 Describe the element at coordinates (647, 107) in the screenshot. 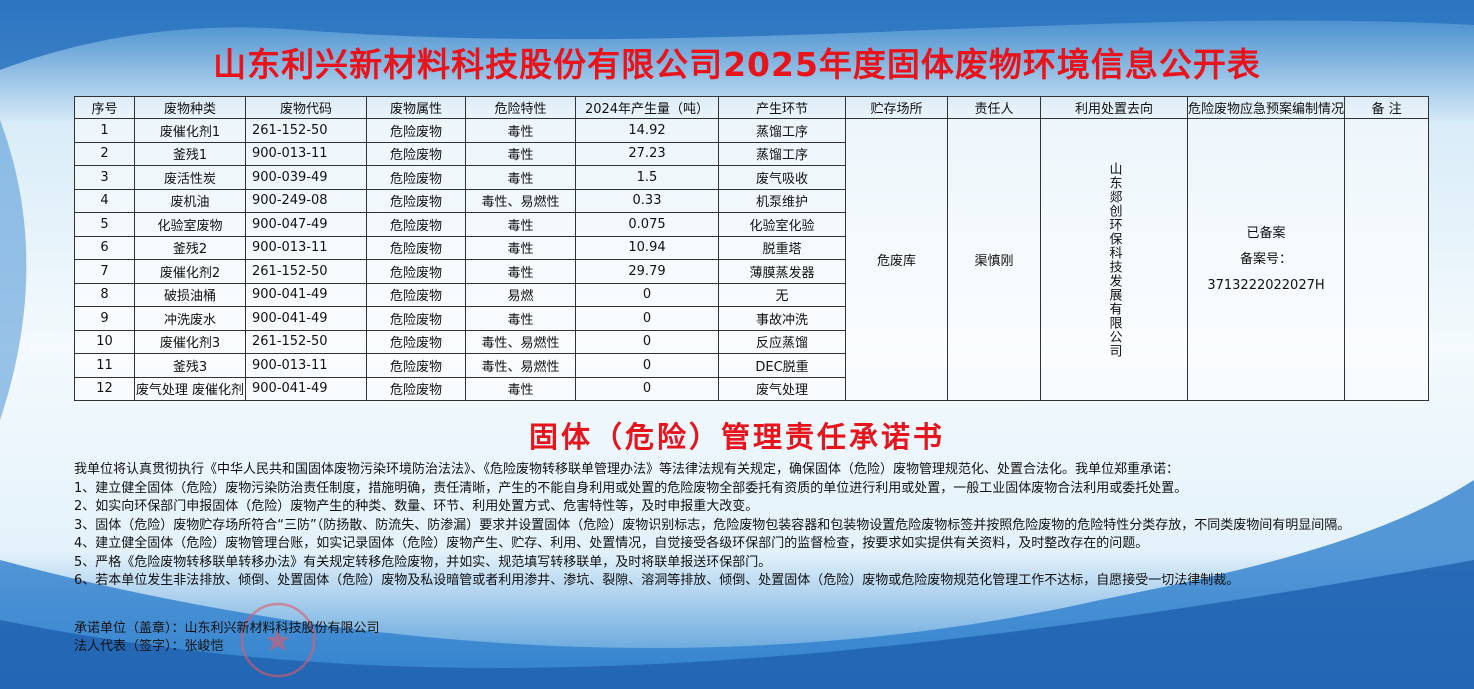

I see `header-cell: 2024年产生量（吨）` at that location.